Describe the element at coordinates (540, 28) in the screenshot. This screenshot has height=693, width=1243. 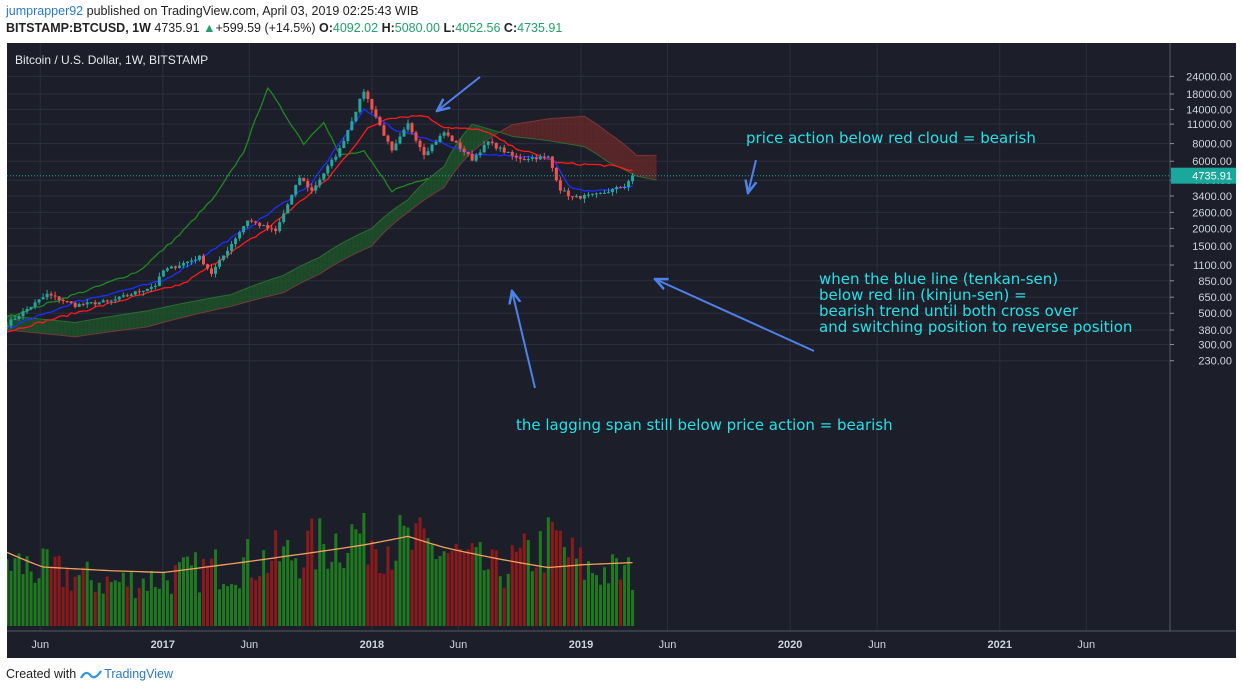
I see `close-value: 4735.91` at that location.